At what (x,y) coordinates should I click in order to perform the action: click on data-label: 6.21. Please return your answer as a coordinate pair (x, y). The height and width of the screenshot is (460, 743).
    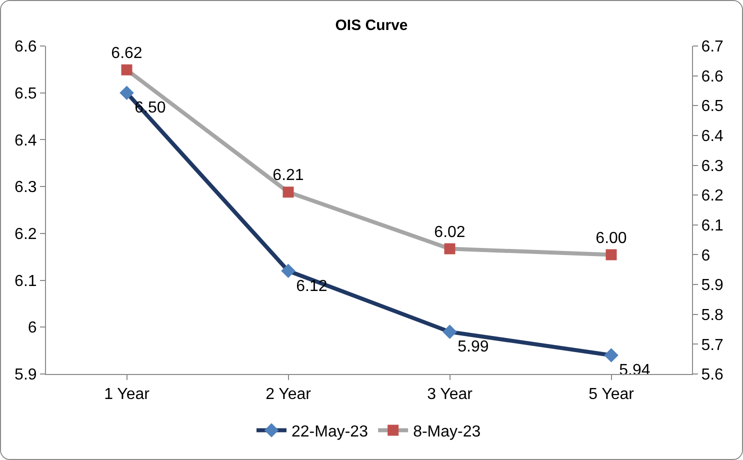
    Looking at the image, I should click on (288, 175).